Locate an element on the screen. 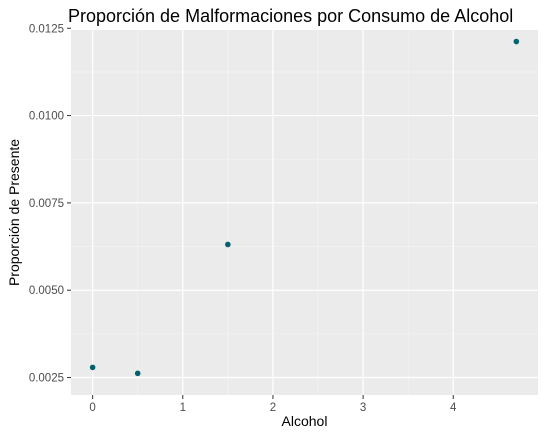  y-tick-label: 0.0100 is located at coordinates (46, 117).